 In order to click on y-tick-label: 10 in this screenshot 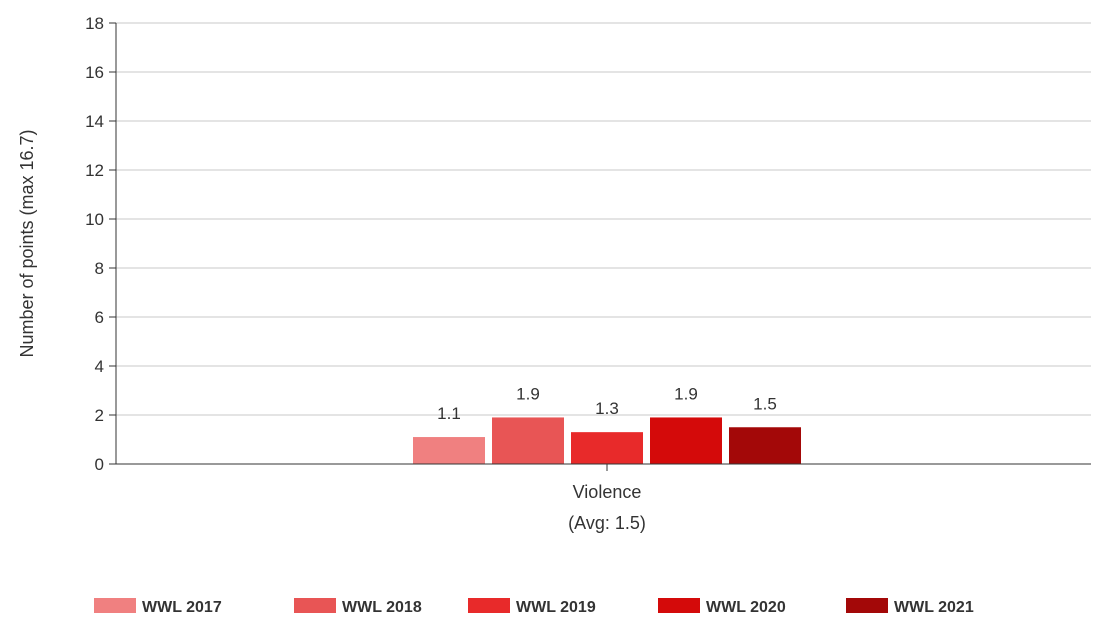, I will do `click(94, 219)`.